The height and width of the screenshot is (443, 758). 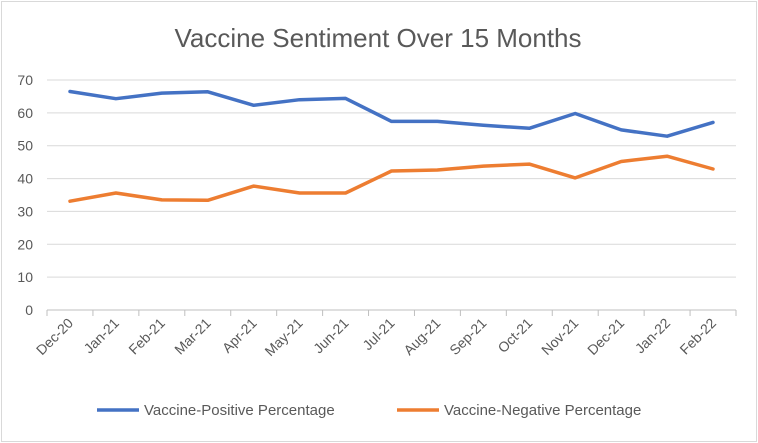 I want to click on x-tick-label: Jan-21, so click(x=101, y=336).